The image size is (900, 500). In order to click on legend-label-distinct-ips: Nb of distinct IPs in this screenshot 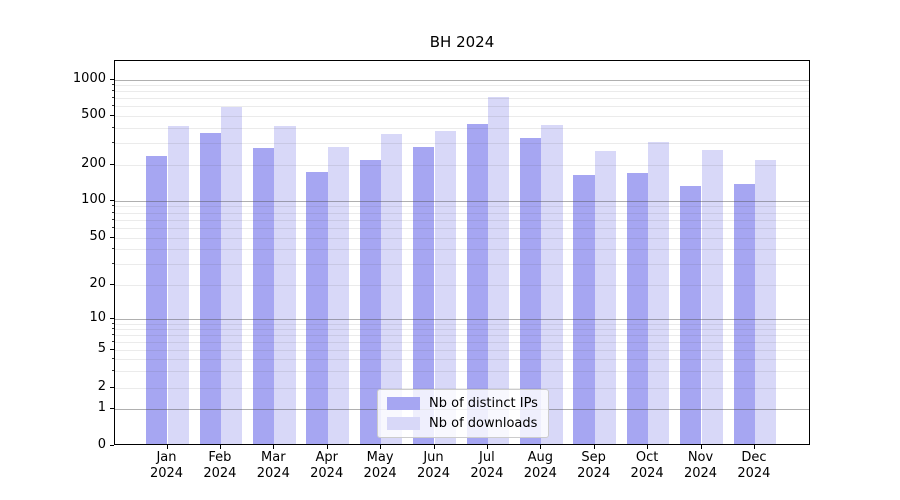, I will do `click(483, 403)`.